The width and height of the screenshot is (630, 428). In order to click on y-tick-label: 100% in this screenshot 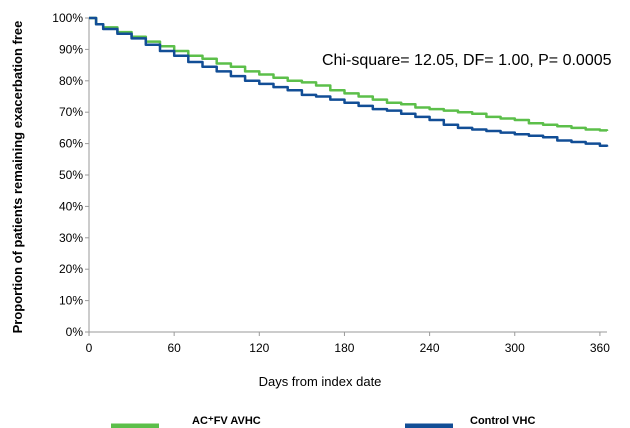, I will do `click(67, 18)`.